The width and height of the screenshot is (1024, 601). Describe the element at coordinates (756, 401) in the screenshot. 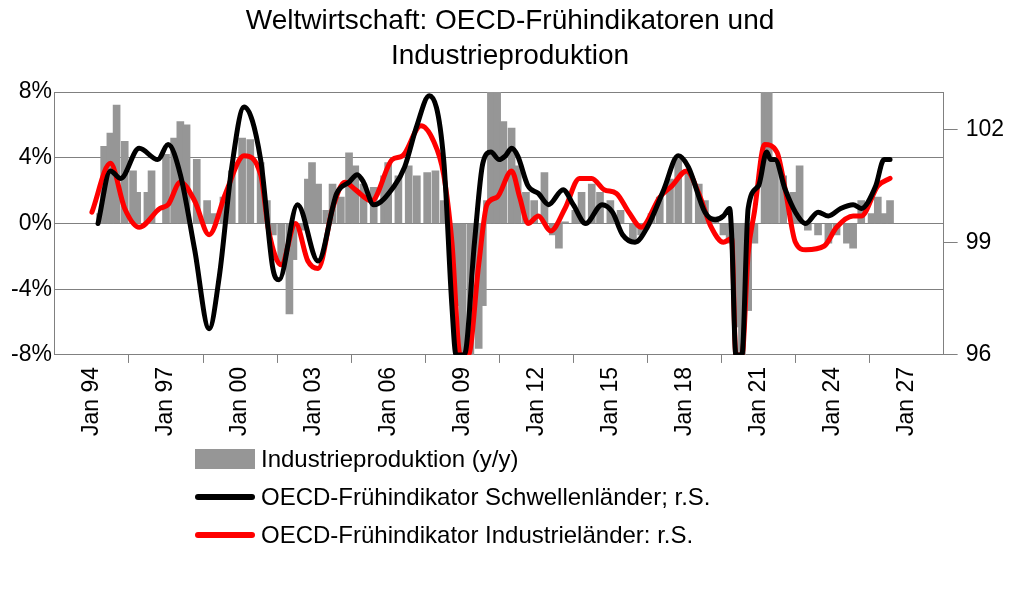

I see `x-tick-label: Jan 21` at that location.